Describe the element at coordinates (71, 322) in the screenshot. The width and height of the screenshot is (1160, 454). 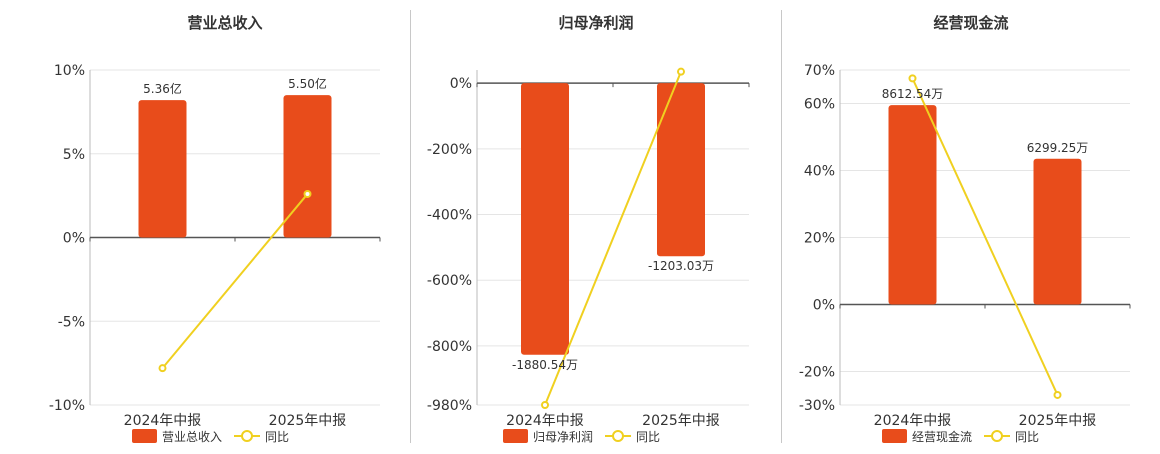
I see `y-tick-label: -5%` at that location.